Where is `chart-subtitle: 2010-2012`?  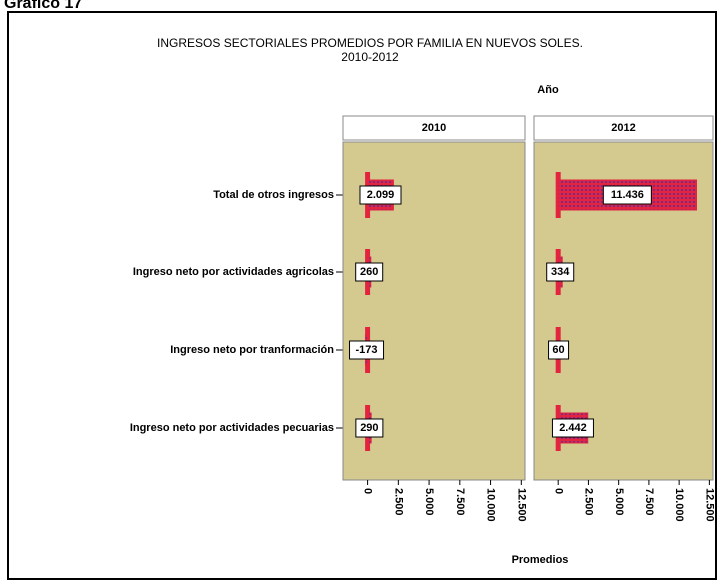
chart-subtitle: 2010-2012 is located at coordinates (370, 57).